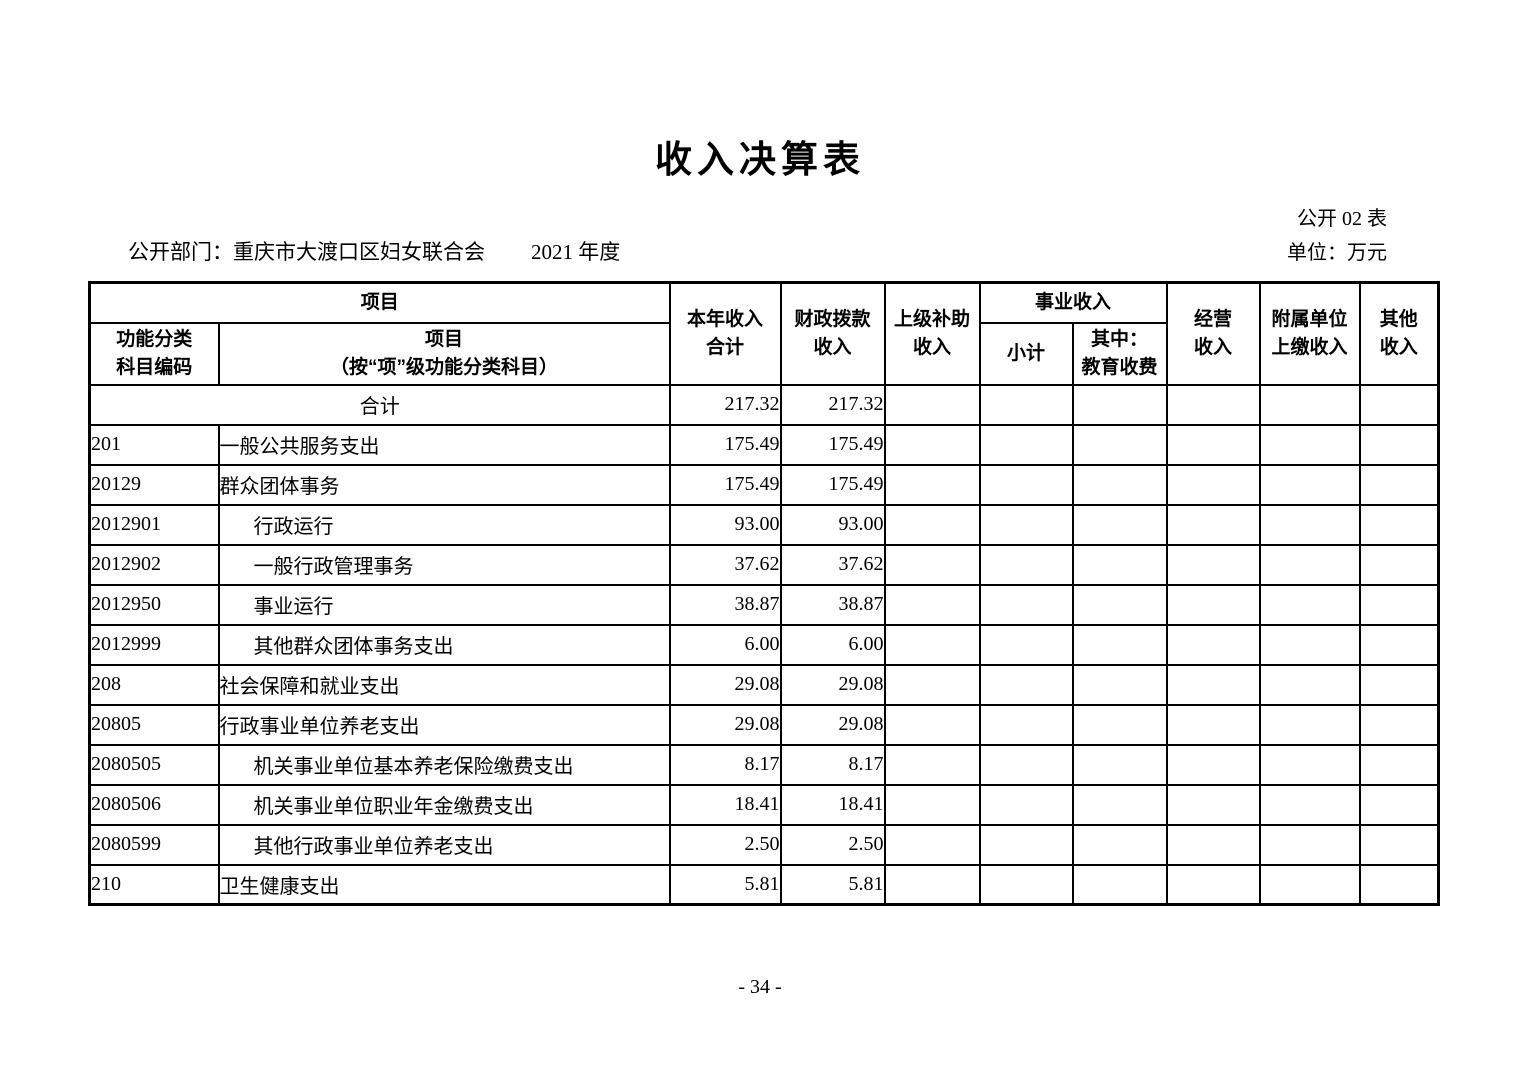 The image size is (1520, 1074). I want to click on row-total: 217.32, so click(725, 404).